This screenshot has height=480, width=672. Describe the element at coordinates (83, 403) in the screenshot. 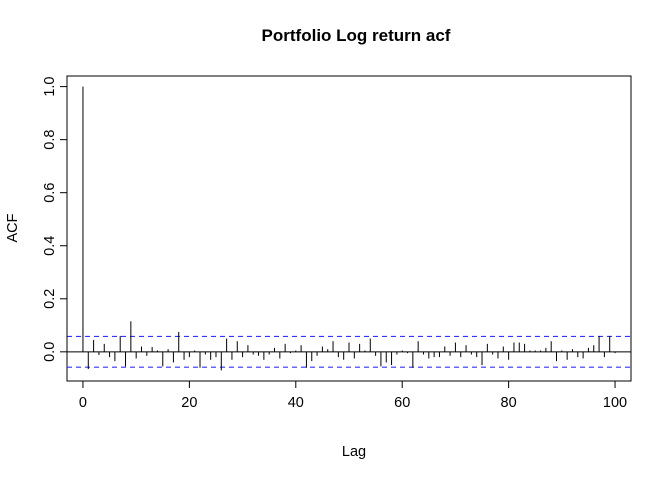

I see `x-tick-label: 0` at that location.